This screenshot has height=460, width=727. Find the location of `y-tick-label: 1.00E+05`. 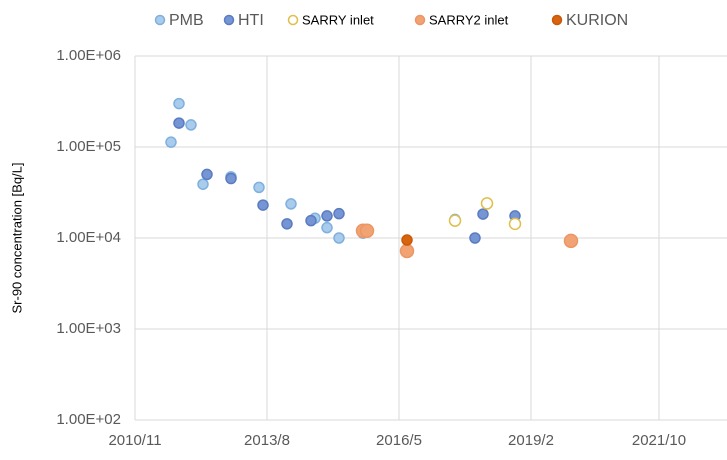

y-tick-label: 1.00E+05 is located at coordinates (88, 146).